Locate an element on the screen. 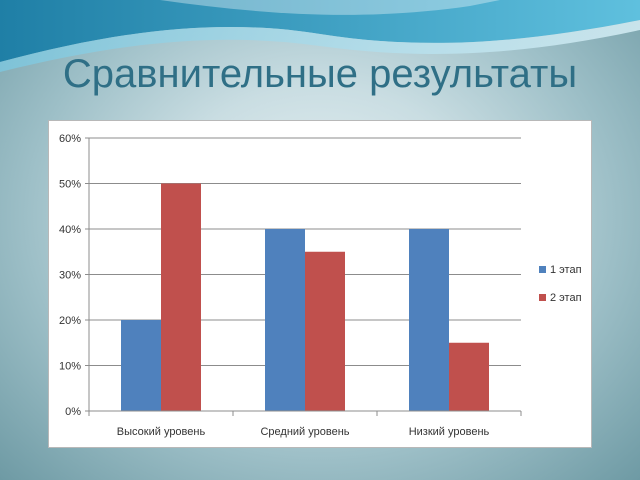  x-category-label: Низкий уровень is located at coordinates (449, 432).